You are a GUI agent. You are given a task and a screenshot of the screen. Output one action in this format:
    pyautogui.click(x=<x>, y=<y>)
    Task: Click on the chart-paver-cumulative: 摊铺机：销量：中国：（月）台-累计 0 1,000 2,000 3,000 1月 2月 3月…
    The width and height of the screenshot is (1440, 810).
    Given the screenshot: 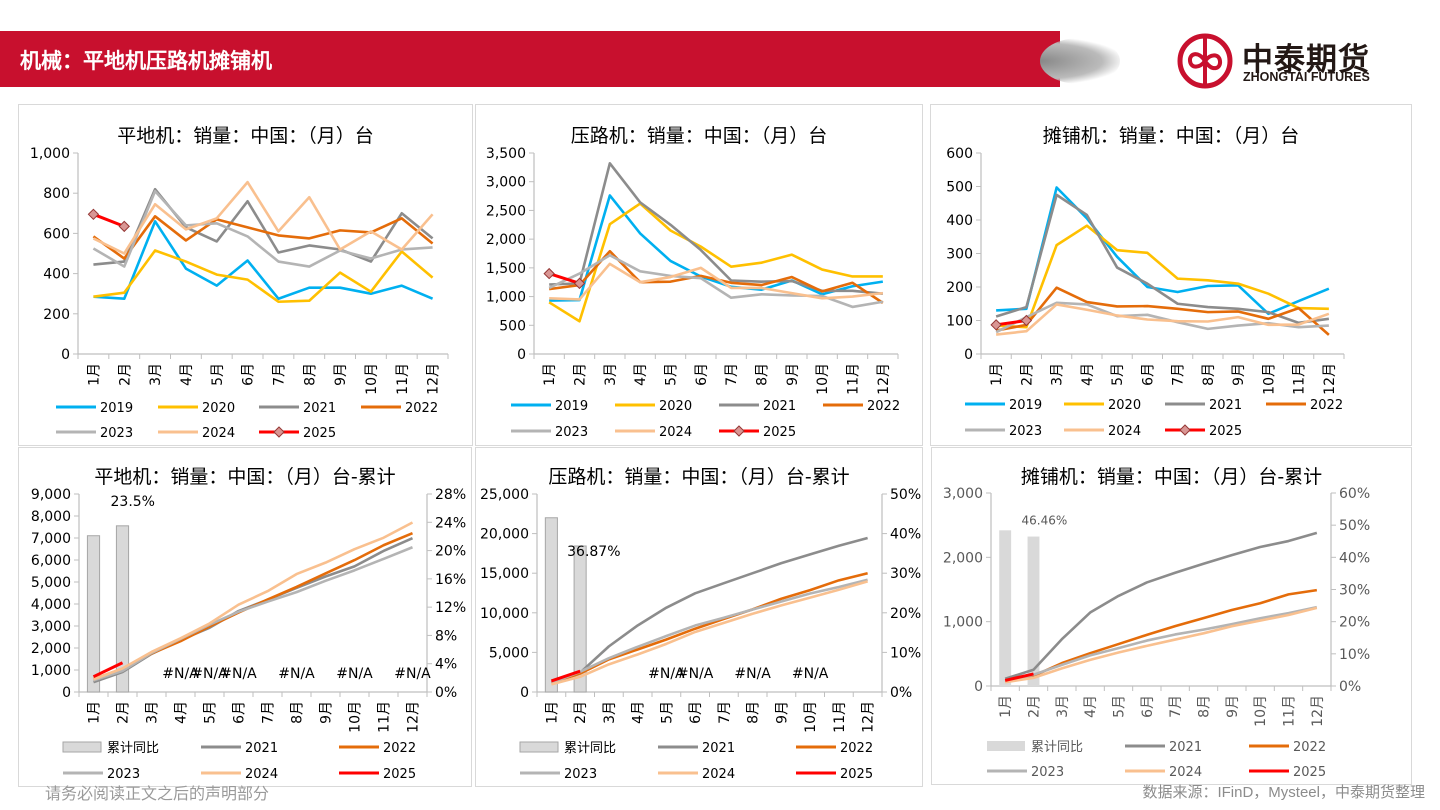 What is the action you would take?
    pyautogui.click(x=1171, y=616)
    